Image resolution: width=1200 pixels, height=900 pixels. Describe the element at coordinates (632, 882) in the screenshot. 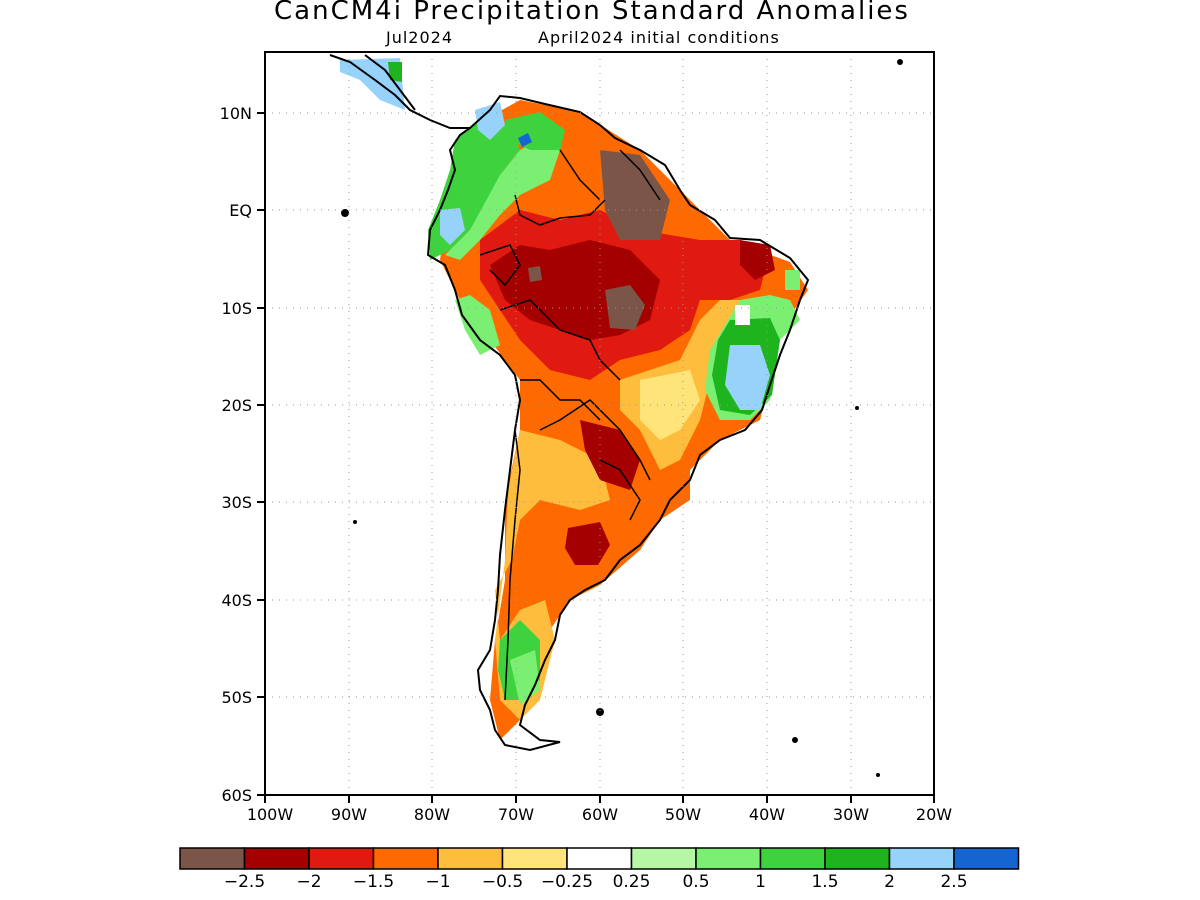

I see `legend-label: 0.25` at that location.